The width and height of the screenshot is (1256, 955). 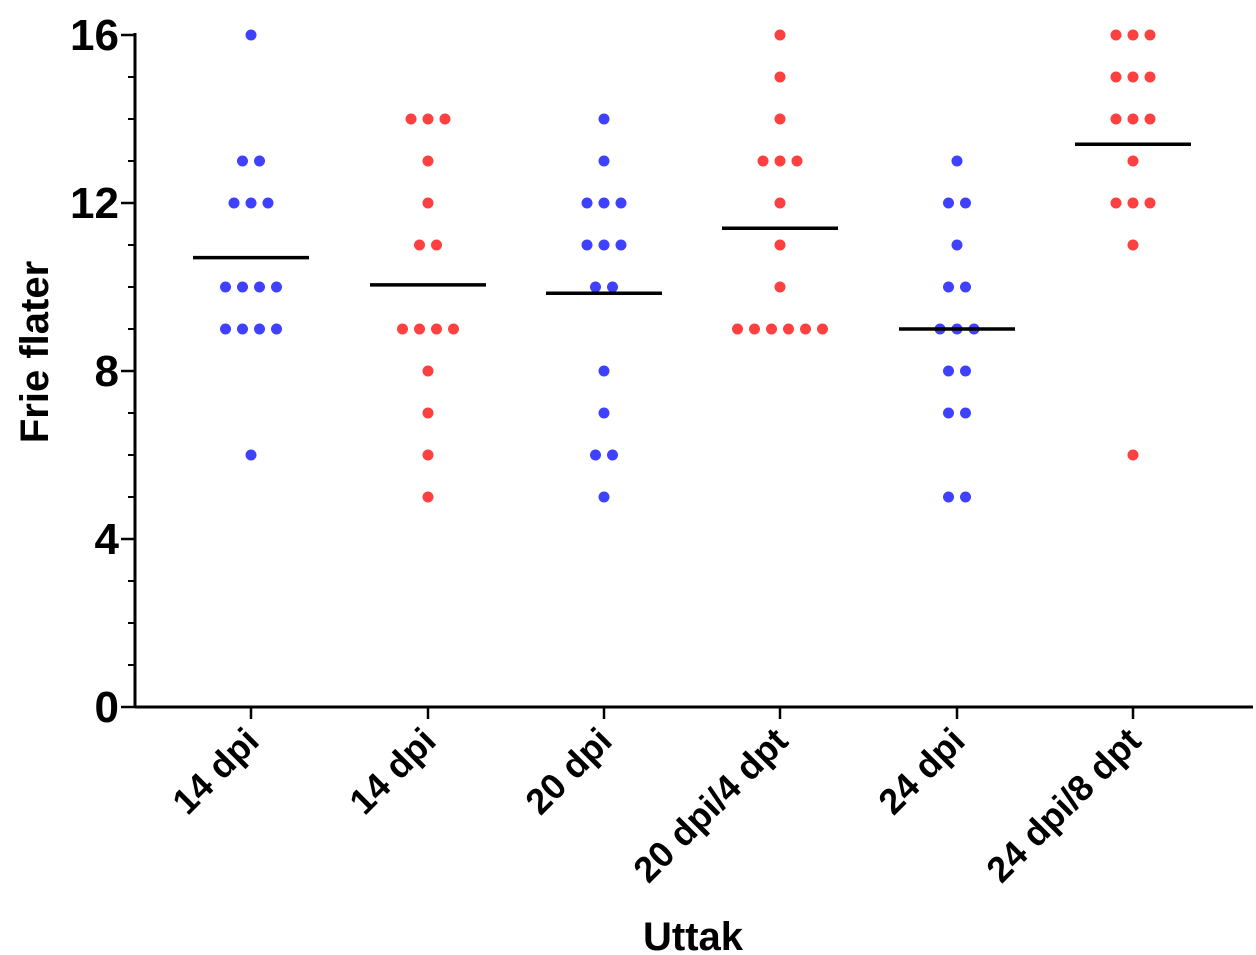 What do you see at coordinates (107, 707) in the screenshot?
I see `y-tick-label: 0` at bounding box center [107, 707].